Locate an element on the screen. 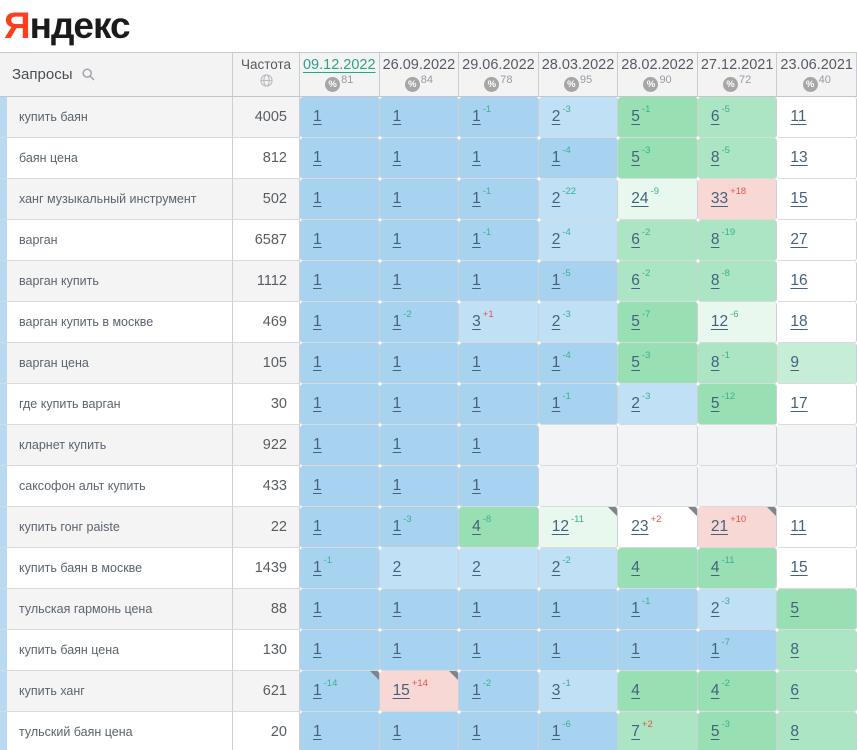 This screenshot has height=750, width=857. date-column-header: 09.12.2022% 81 is located at coordinates (340, 74).